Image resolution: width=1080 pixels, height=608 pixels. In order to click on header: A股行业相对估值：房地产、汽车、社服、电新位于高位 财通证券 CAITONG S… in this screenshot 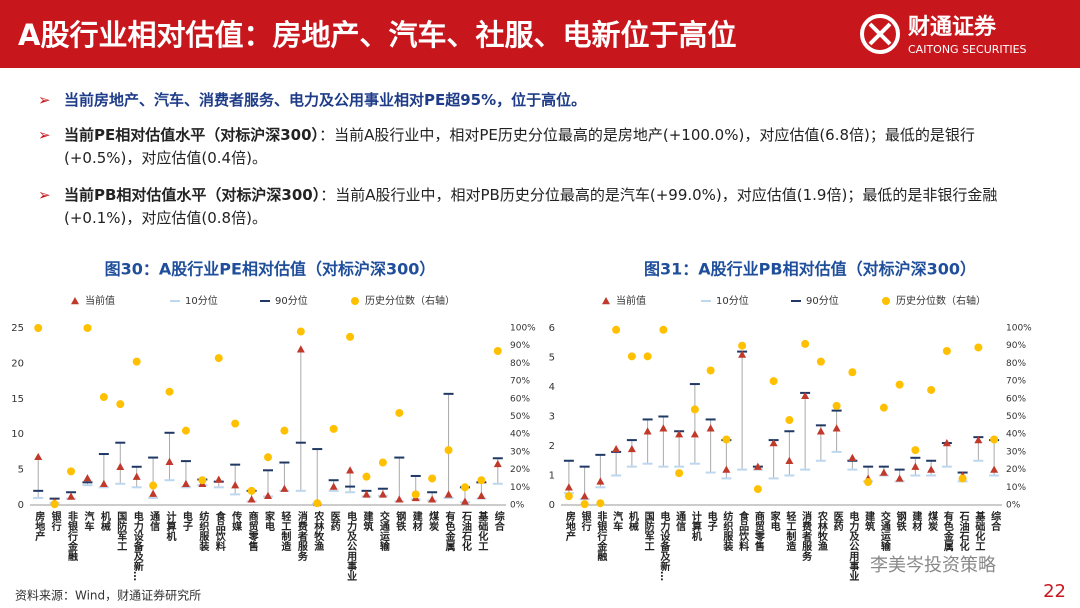, I will do `click(540, 34)`.